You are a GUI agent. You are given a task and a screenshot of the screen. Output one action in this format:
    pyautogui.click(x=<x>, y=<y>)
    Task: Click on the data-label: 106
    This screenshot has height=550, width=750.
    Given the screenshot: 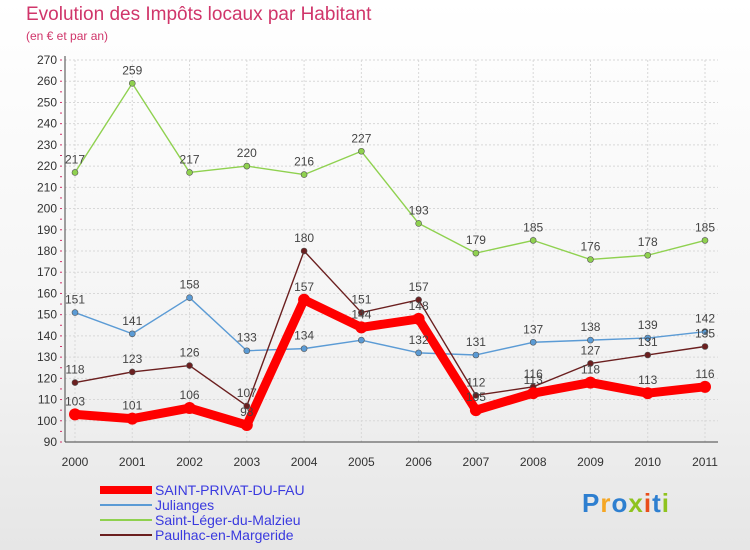 What is the action you would take?
    pyautogui.click(x=190, y=395)
    